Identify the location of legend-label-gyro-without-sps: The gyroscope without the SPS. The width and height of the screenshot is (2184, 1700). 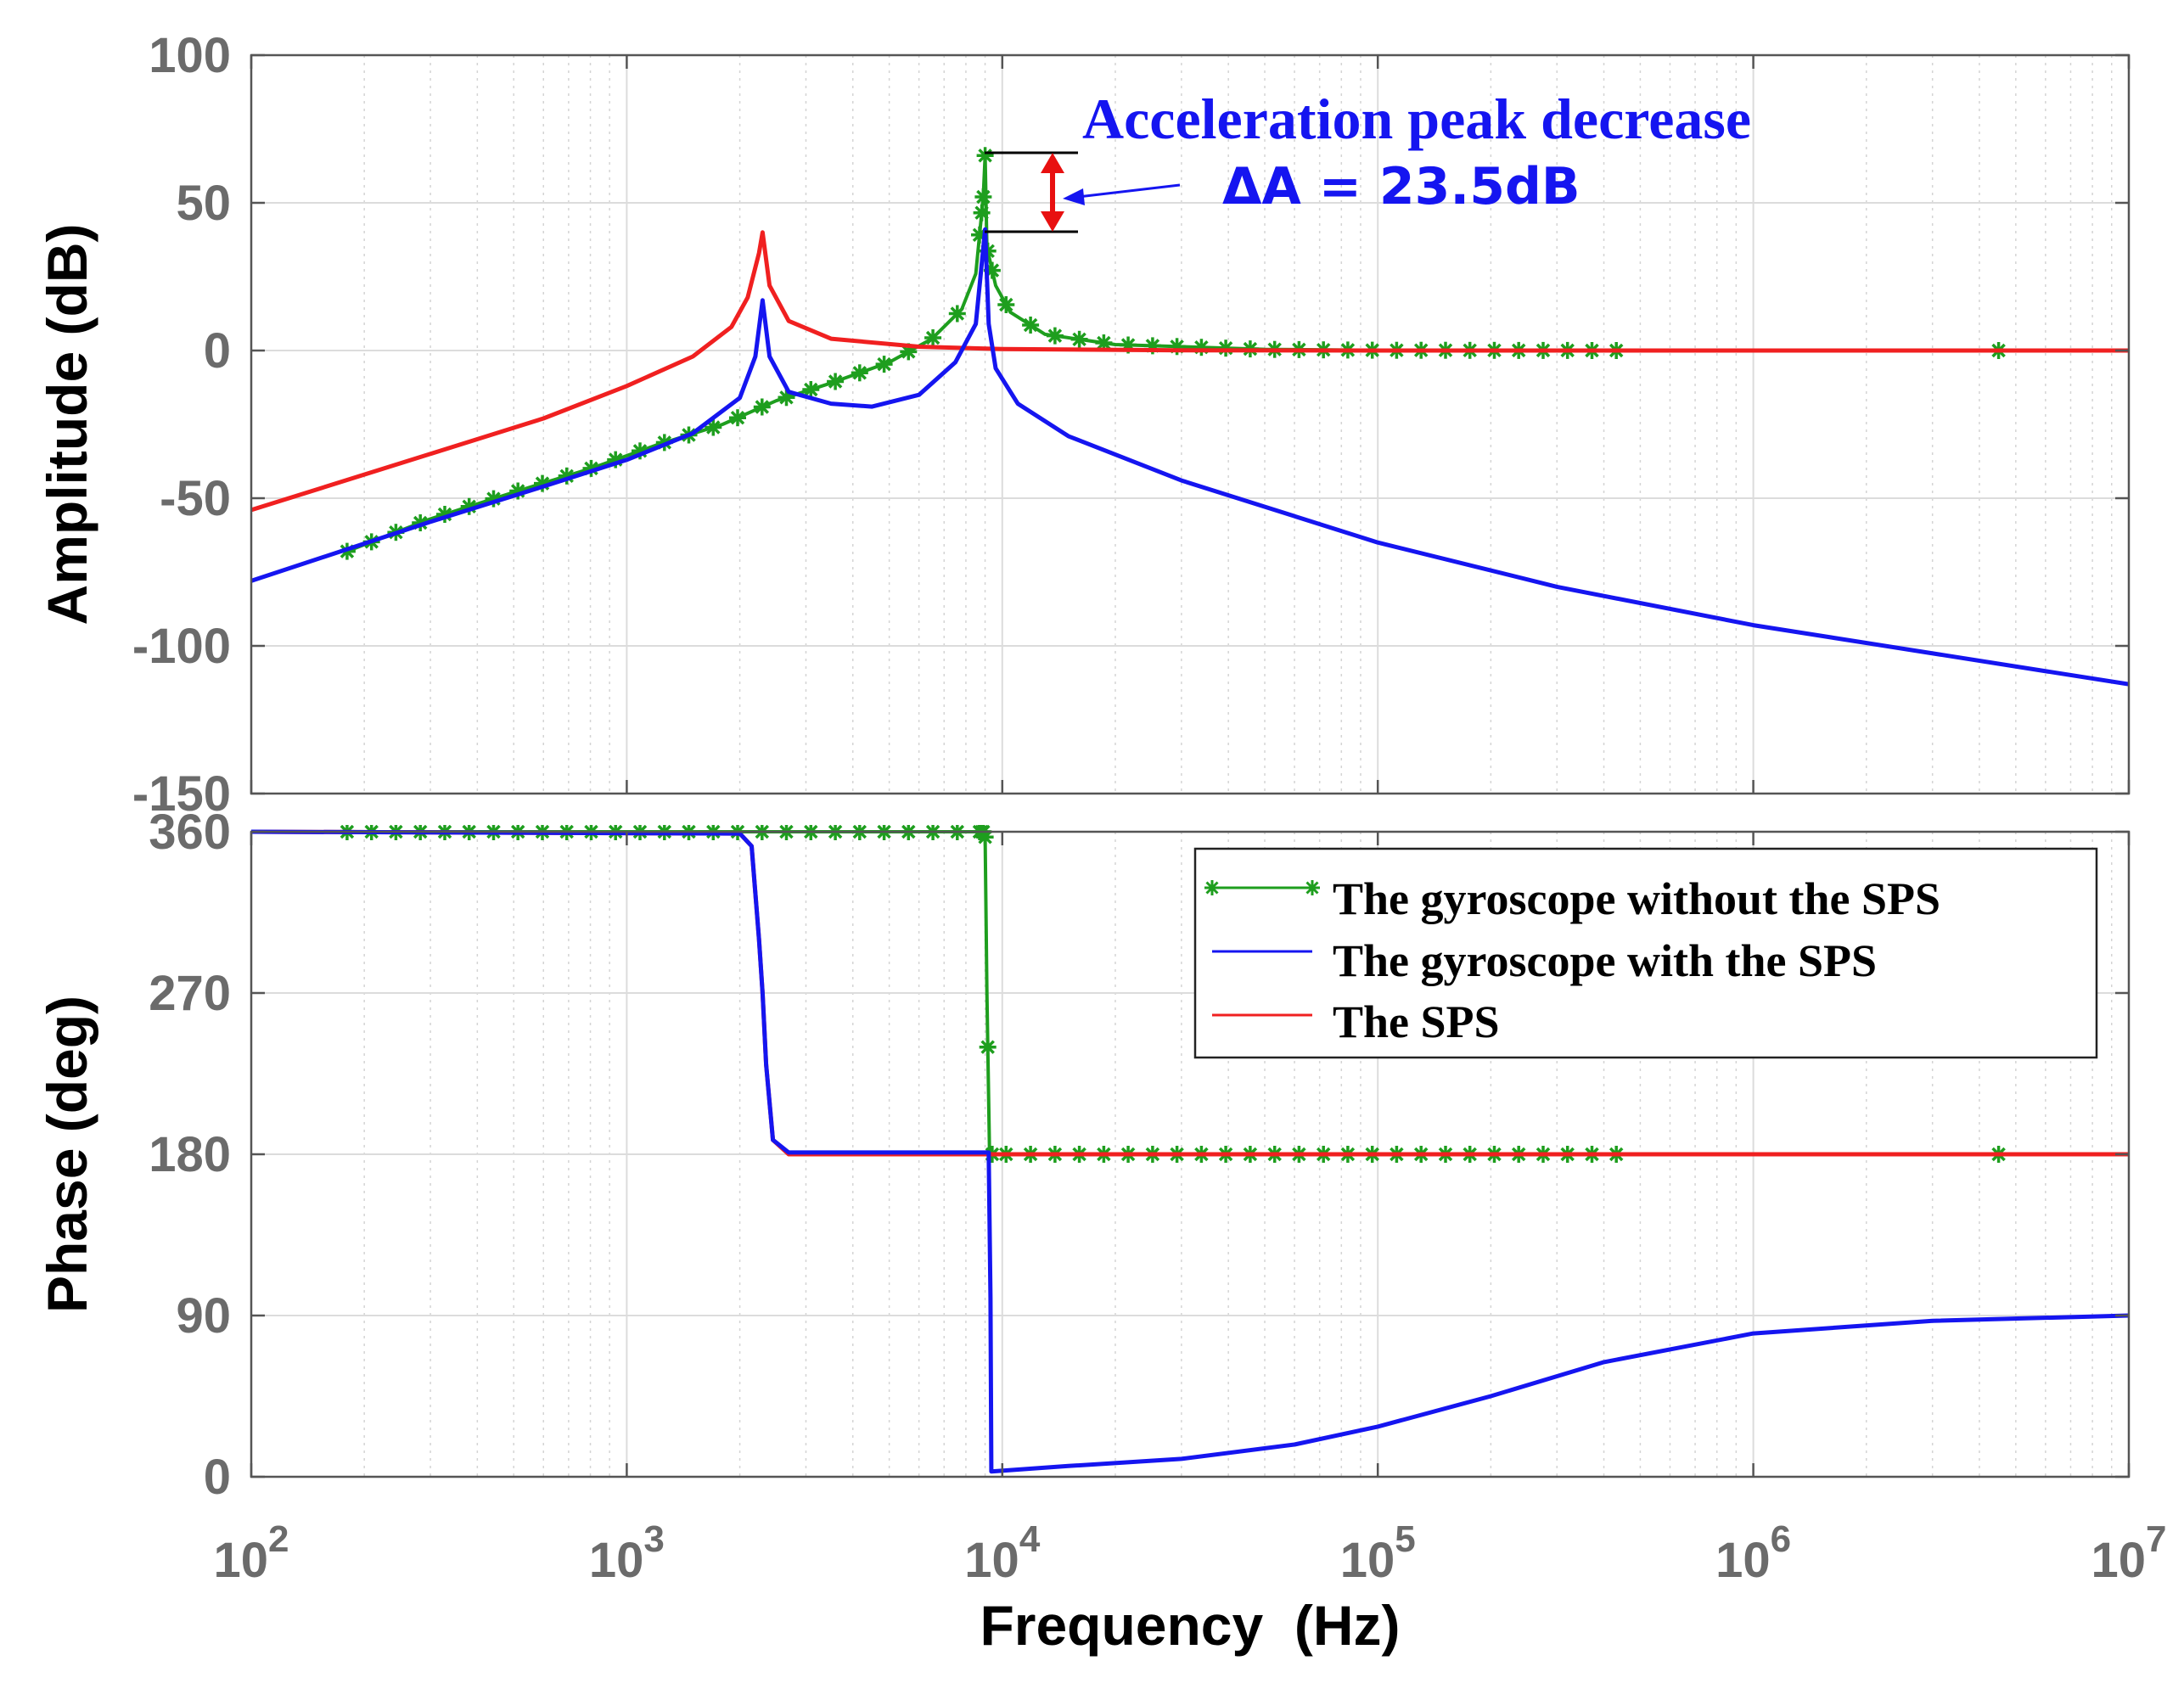
(1637, 898).